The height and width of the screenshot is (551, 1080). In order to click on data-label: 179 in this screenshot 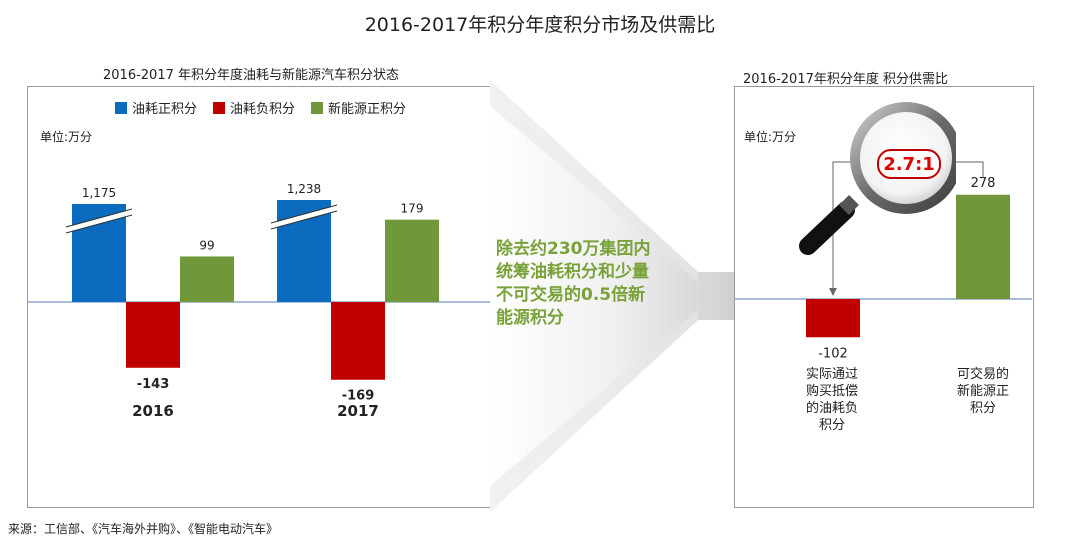, I will do `click(412, 209)`.